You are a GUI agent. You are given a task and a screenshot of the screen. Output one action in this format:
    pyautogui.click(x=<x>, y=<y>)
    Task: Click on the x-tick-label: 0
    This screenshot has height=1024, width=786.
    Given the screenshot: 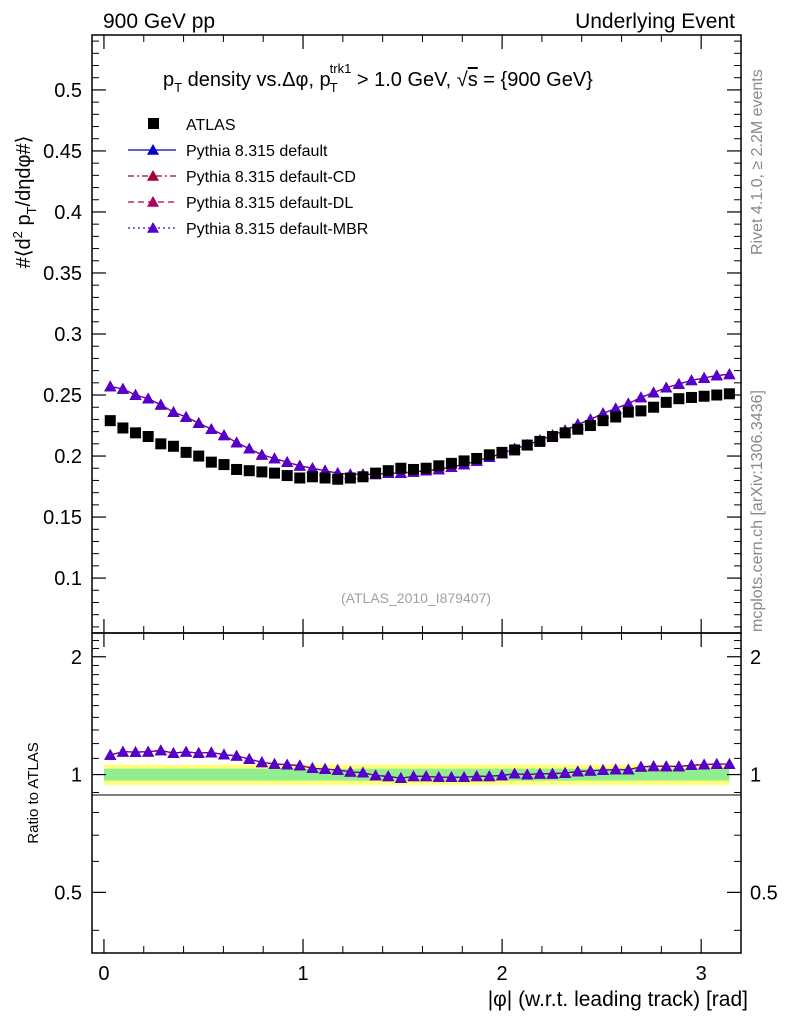 What is the action you would take?
    pyautogui.click(x=103, y=974)
    